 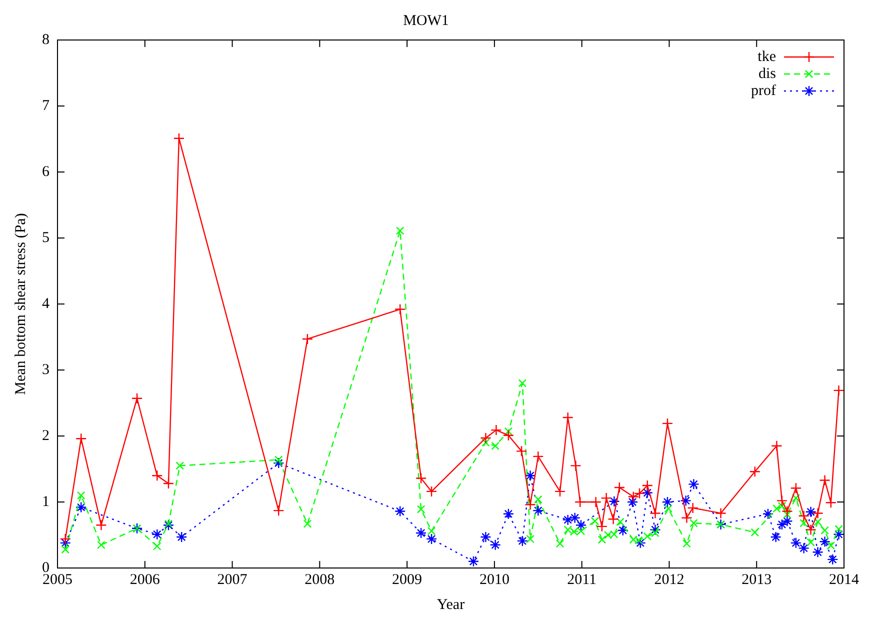 What do you see at coordinates (46, 238) in the screenshot?
I see `y-tick-label: 5` at bounding box center [46, 238].